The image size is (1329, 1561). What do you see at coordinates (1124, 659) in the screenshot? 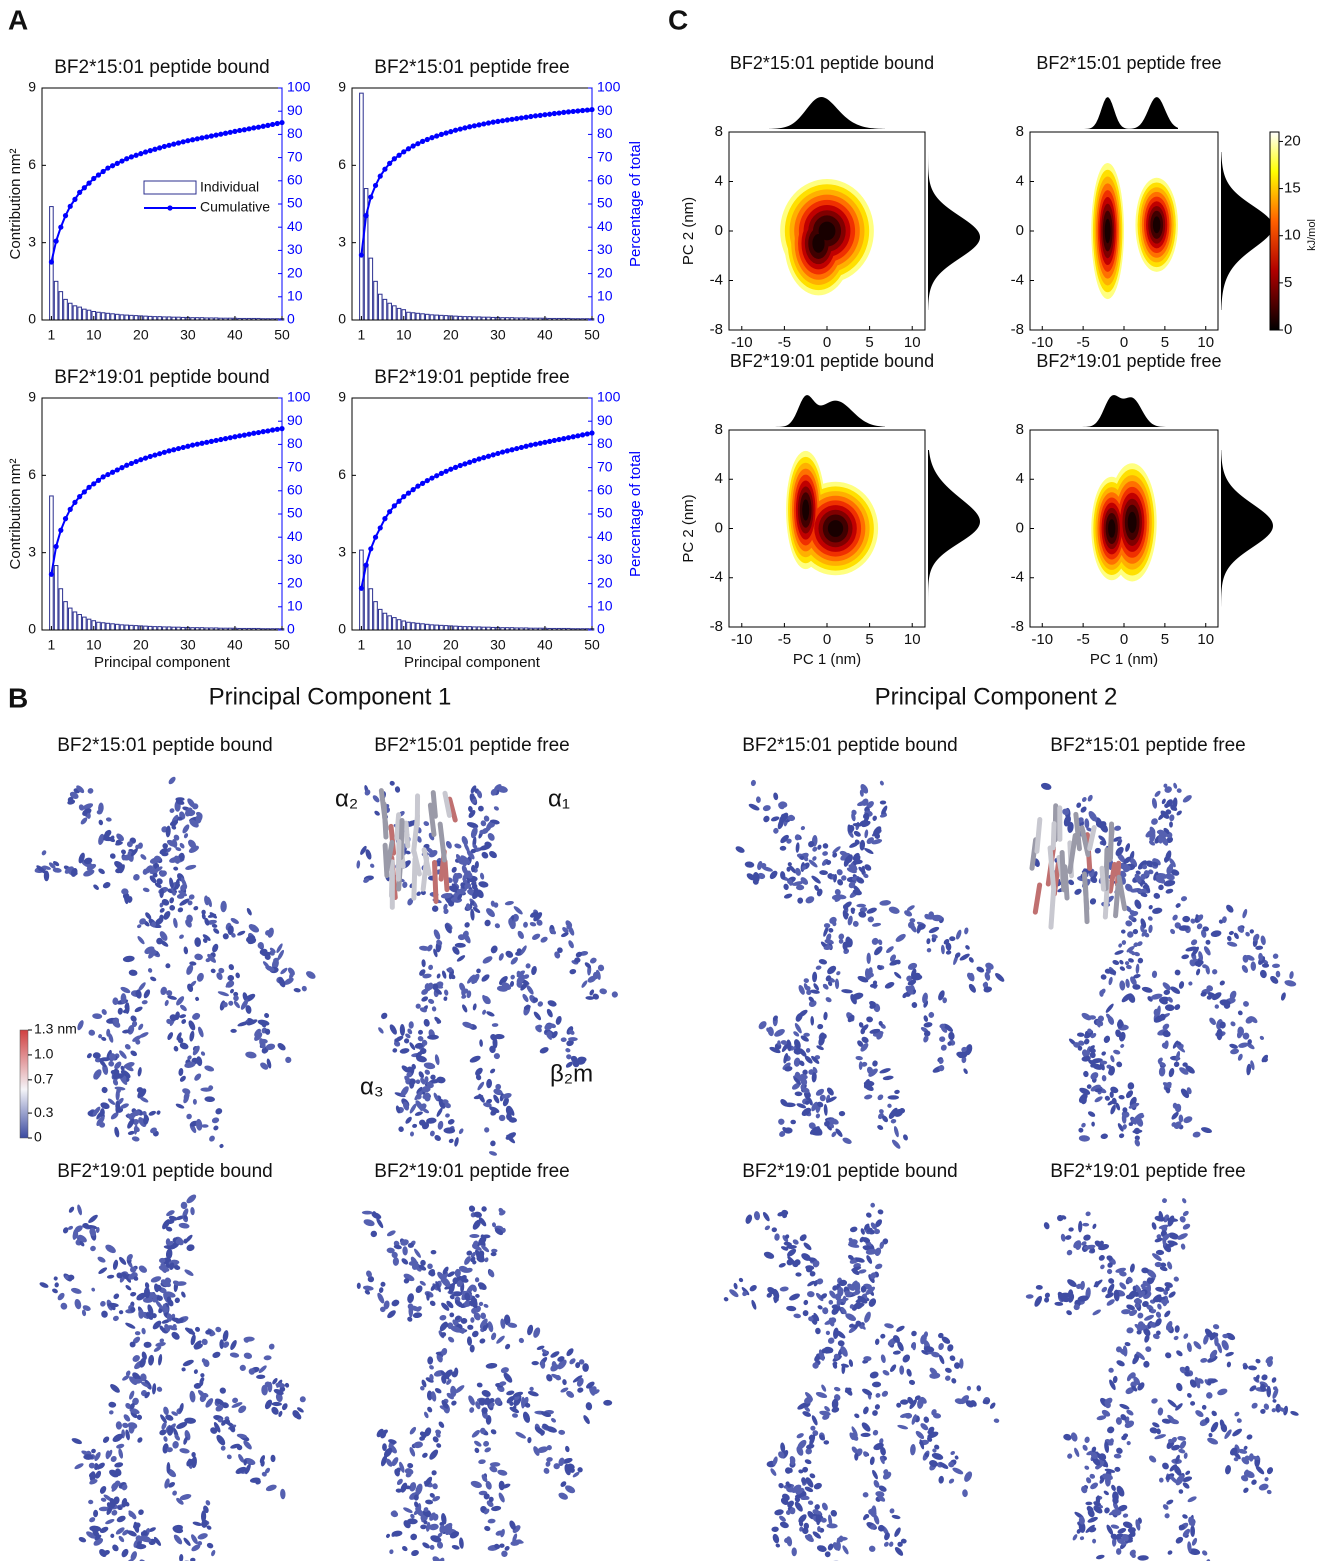
I see `x-axis-label: PC 1 (nm)` at bounding box center [1124, 659].